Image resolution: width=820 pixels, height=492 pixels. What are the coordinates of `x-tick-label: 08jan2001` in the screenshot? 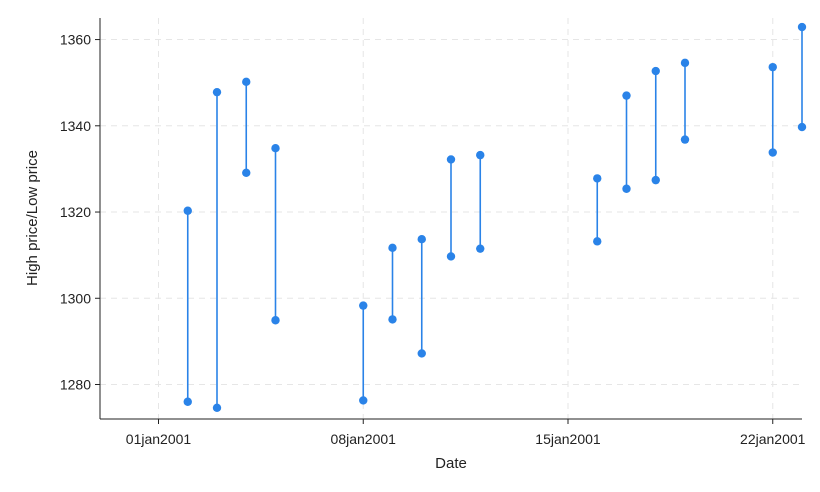 It's located at (364, 439).